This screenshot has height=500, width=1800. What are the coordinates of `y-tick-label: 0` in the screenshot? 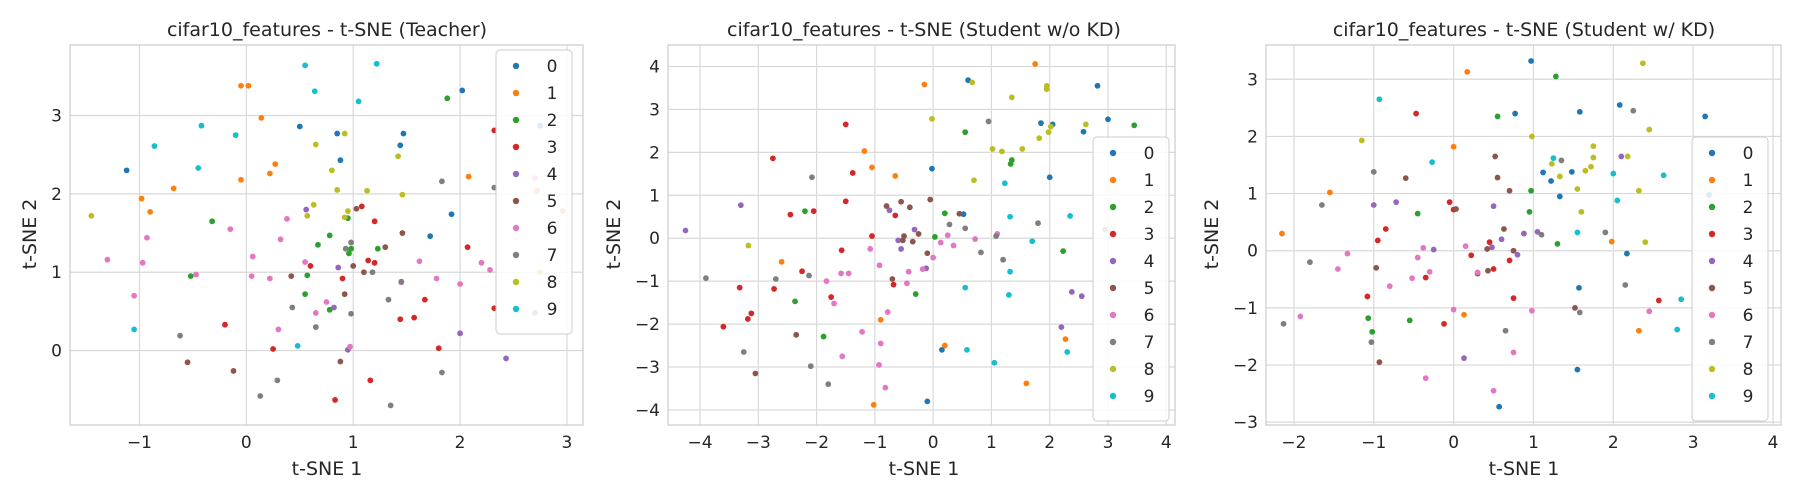 It's located at (654, 239).